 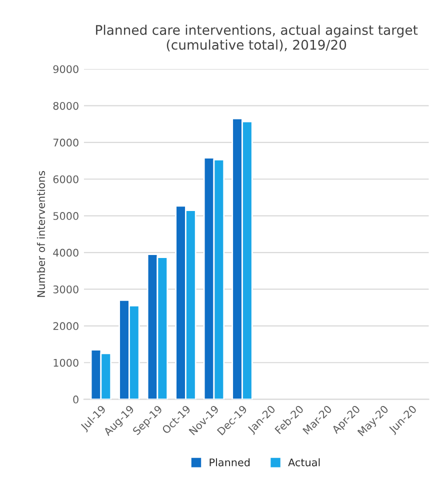 I want to click on y-tick-label: 5000, so click(x=65, y=216).